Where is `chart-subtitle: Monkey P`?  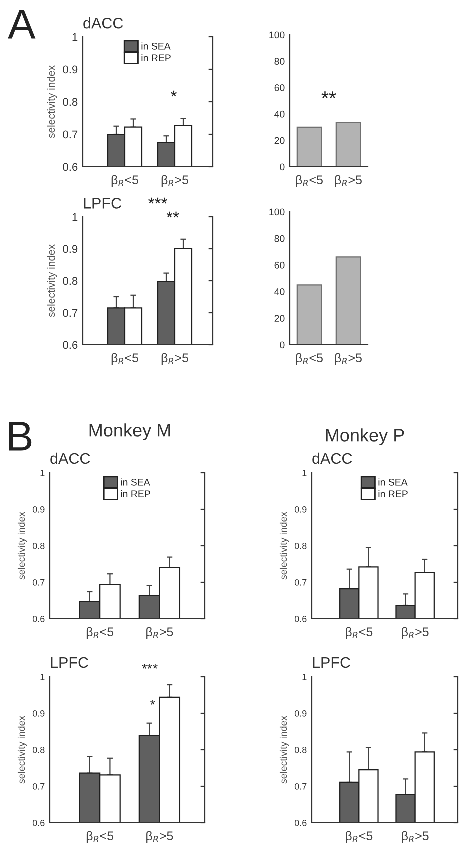
chart-subtitle: Monkey P is located at coordinates (365, 437).